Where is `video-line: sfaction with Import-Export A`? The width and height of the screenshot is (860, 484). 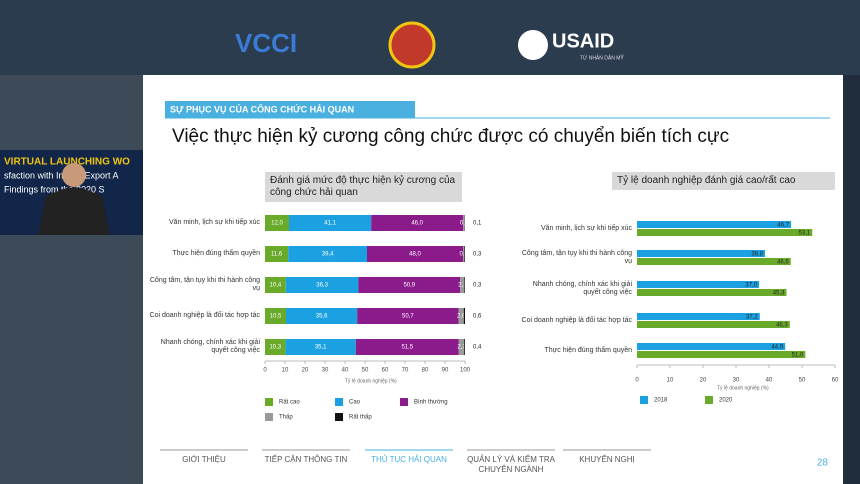 video-line: sfaction with Import-Export A is located at coordinates (61, 175).